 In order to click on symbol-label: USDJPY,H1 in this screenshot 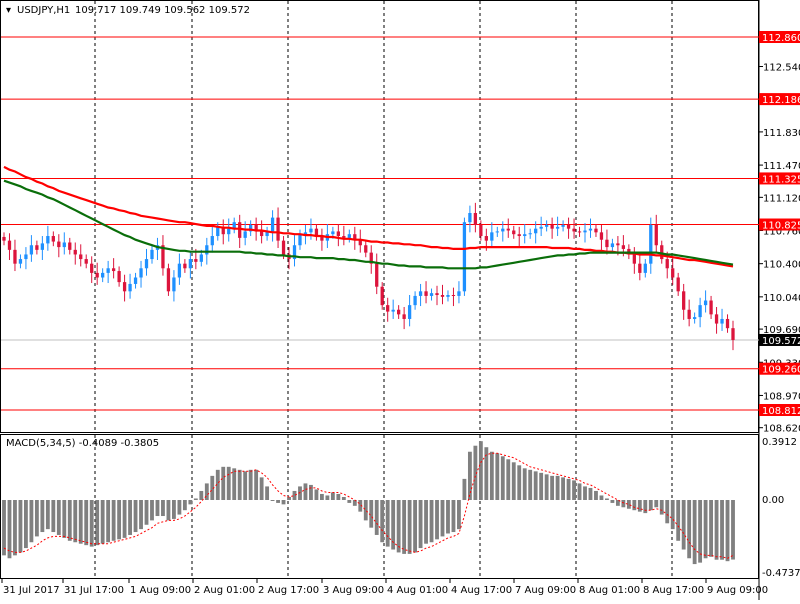, I will do `click(43, 10)`.